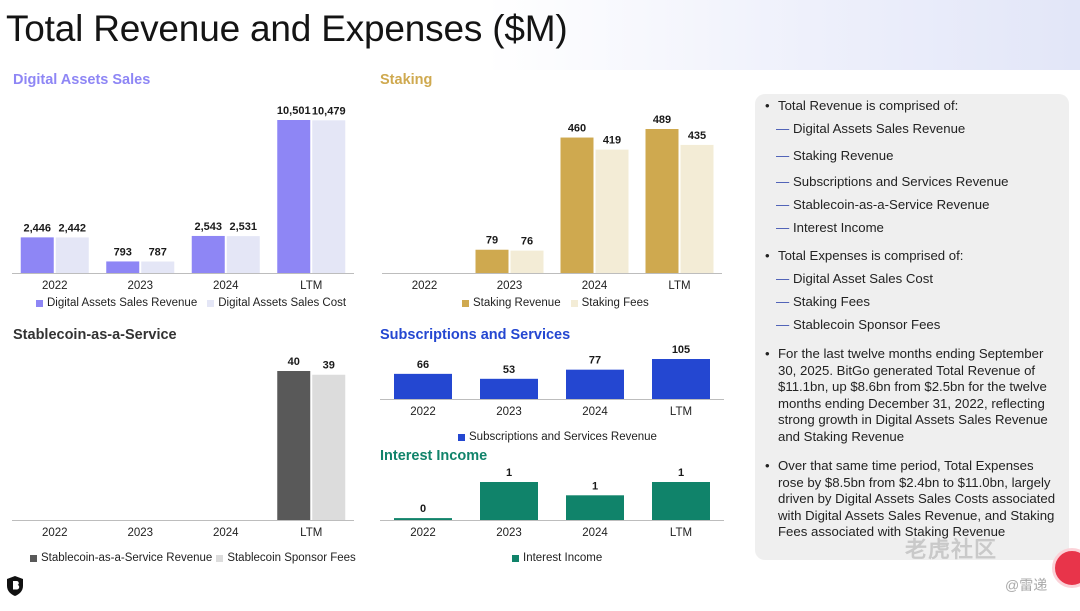 The height and width of the screenshot is (611, 1080). What do you see at coordinates (123, 252) in the screenshot?
I see `data-label: 793` at bounding box center [123, 252].